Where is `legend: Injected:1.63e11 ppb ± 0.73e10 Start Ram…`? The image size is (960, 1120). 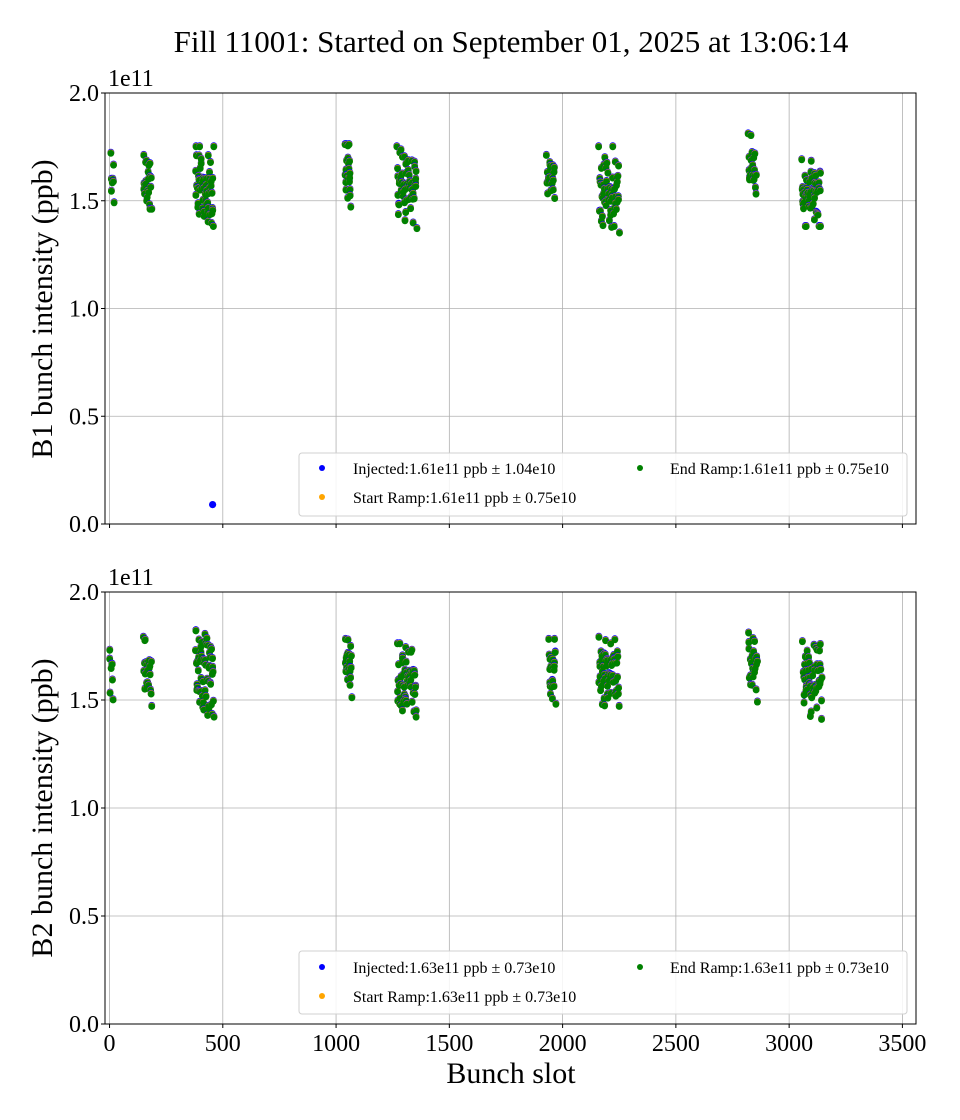 legend: Injected:1.63e11 ppb ± 0.73e10 Start Ram… is located at coordinates (603, 982).